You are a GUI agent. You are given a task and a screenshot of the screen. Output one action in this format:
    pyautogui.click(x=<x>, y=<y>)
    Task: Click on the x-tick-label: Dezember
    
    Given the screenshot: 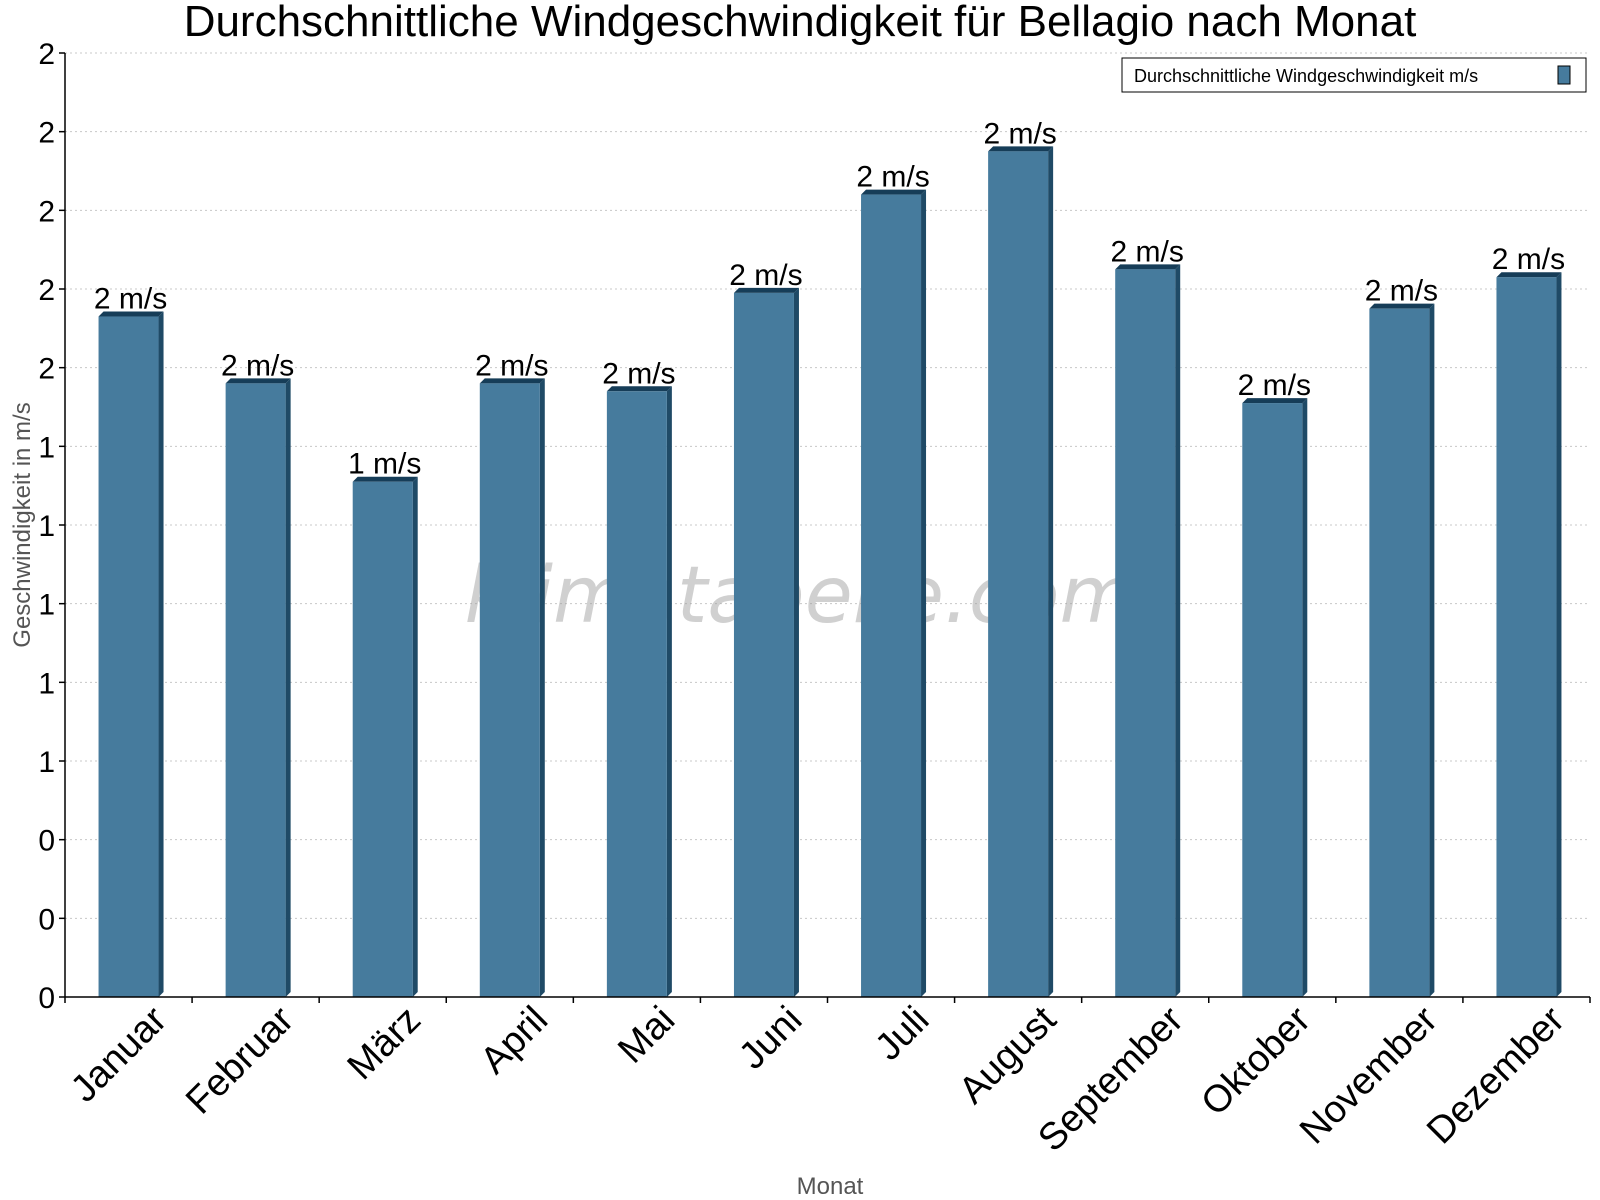 What is the action you would take?
    pyautogui.click(x=1496, y=1075)
    